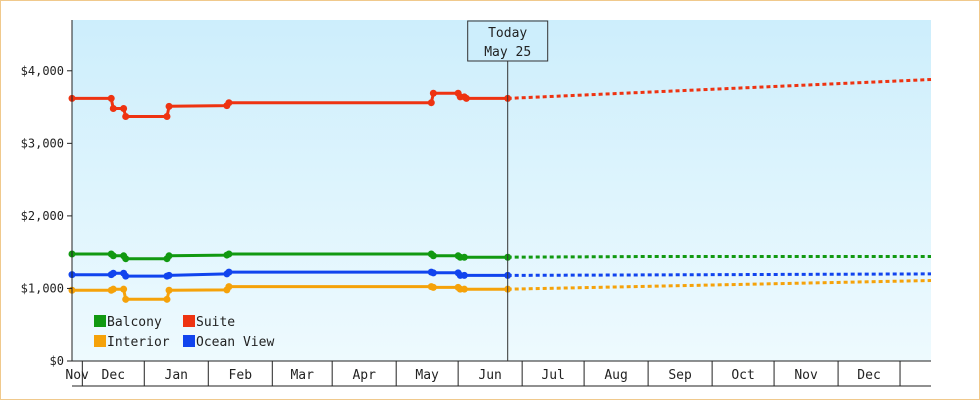 The width and height of the screenshot is (980, 401). I want to click on today-box, so click(508, 41).